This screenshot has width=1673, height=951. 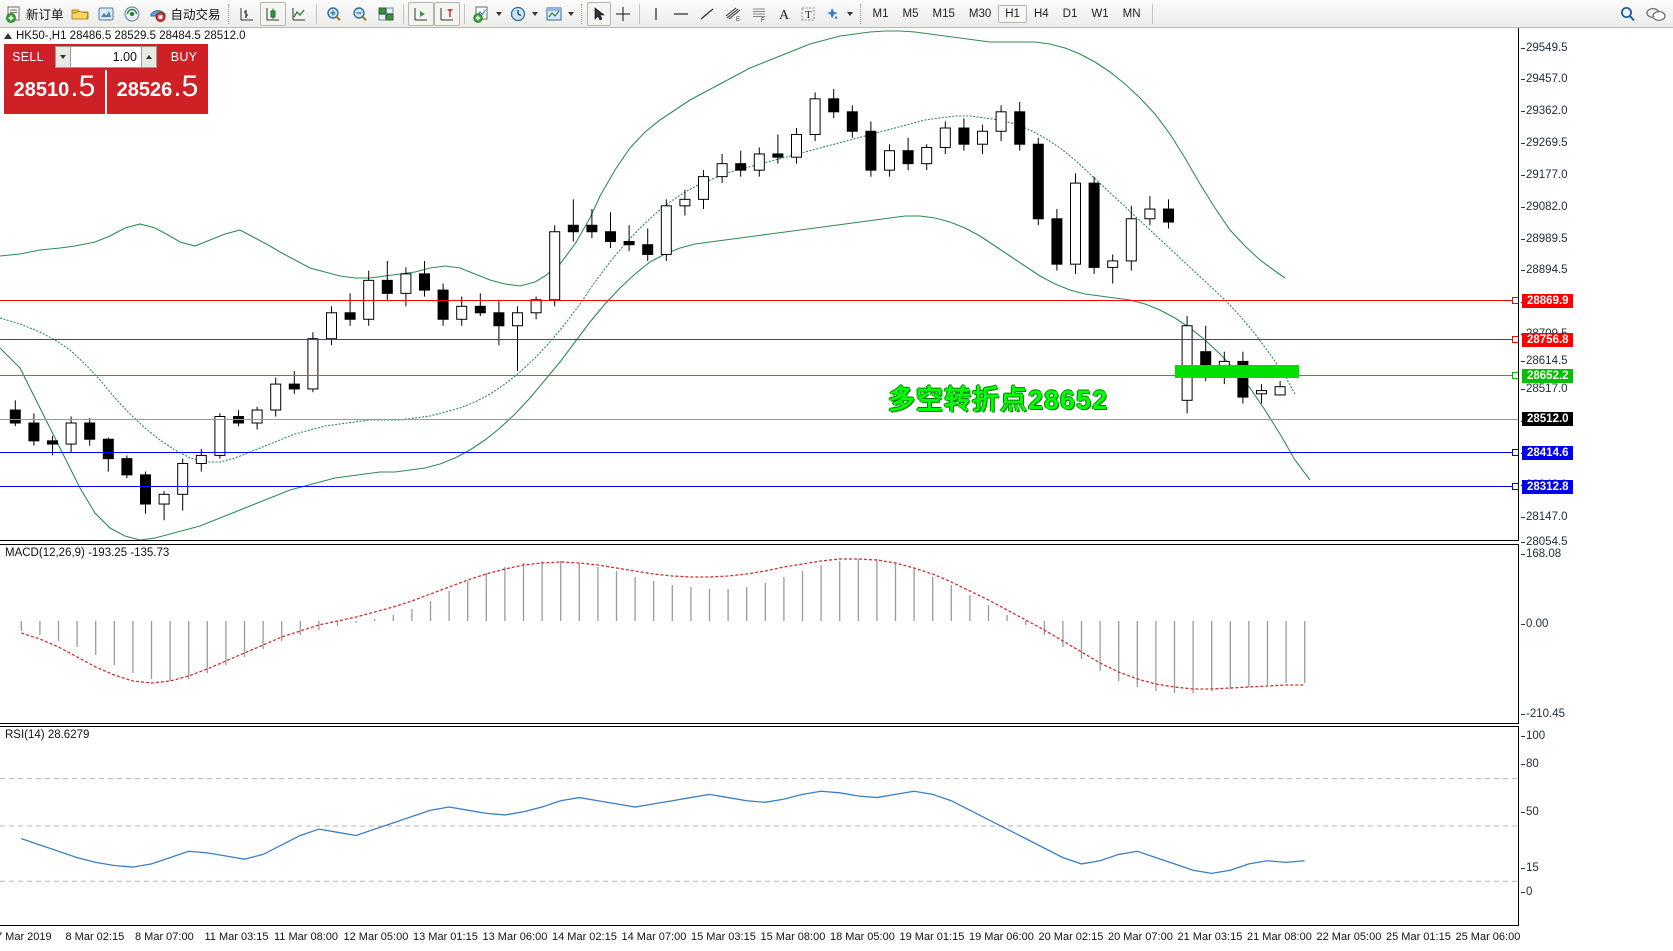 I want to click on profile-button, so click(x=106, y=14).